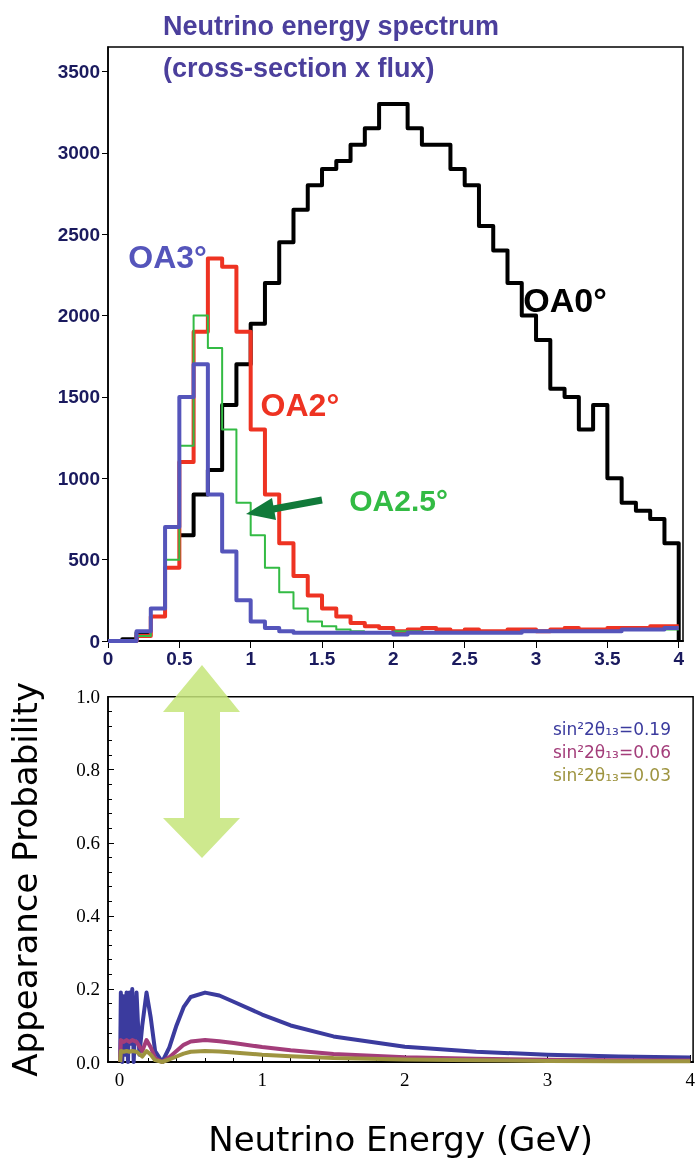  Describe the element at coordinates (179, 658) in the screenshot. I see `x-tick-label: 0.5` at that location.